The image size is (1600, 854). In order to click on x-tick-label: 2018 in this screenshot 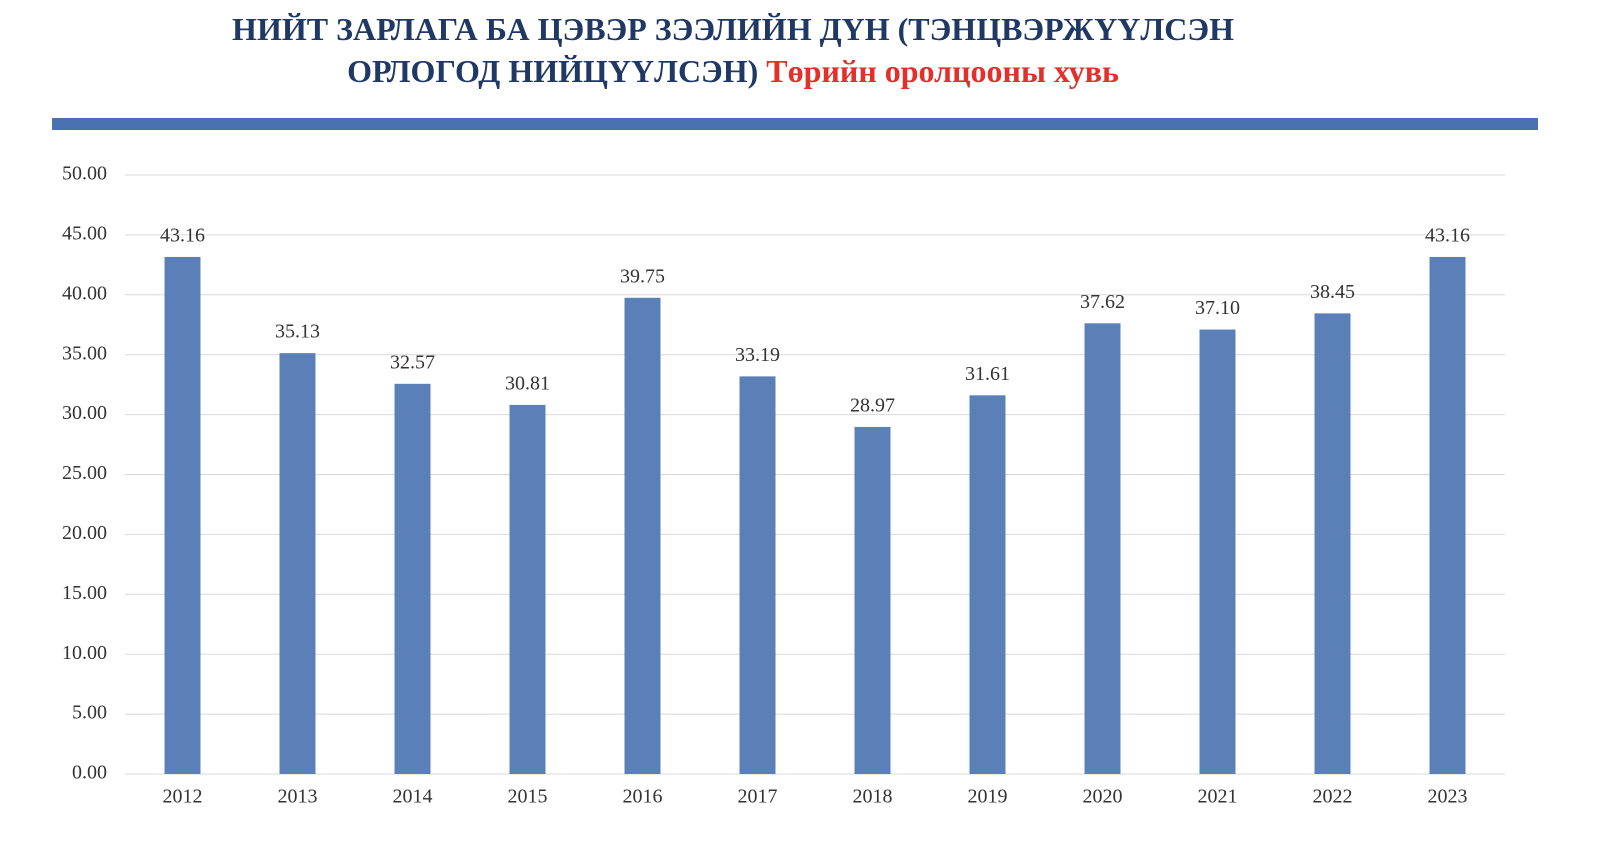, I will do `click(873, 797)`.